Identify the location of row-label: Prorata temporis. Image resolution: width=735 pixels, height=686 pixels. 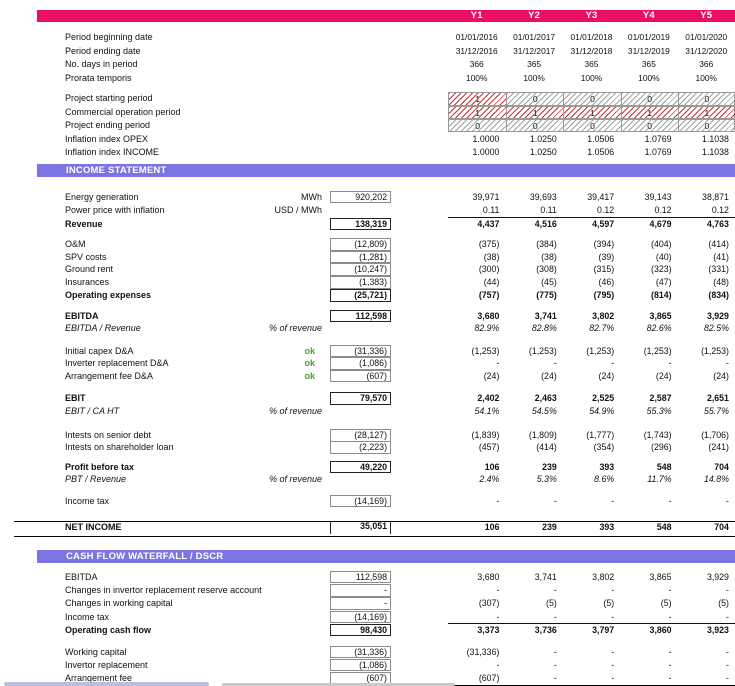
(98, 77).